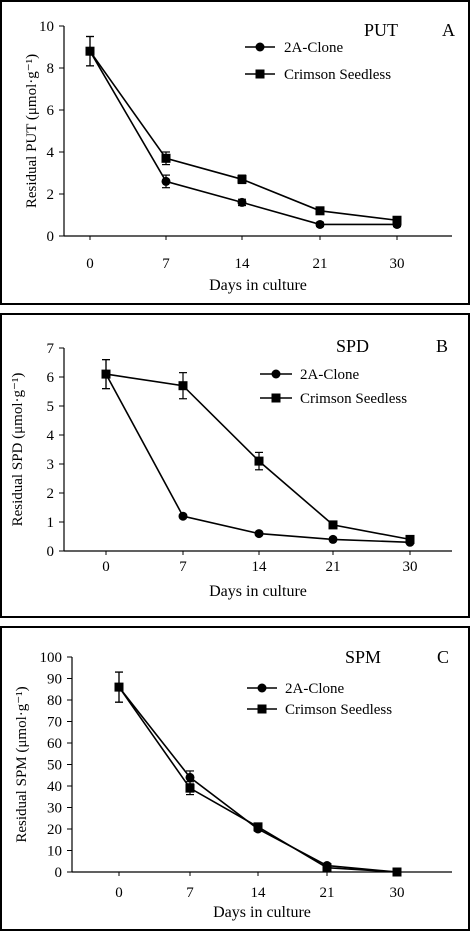  I want to click on y-tick-label: 90, so click(54, 680).